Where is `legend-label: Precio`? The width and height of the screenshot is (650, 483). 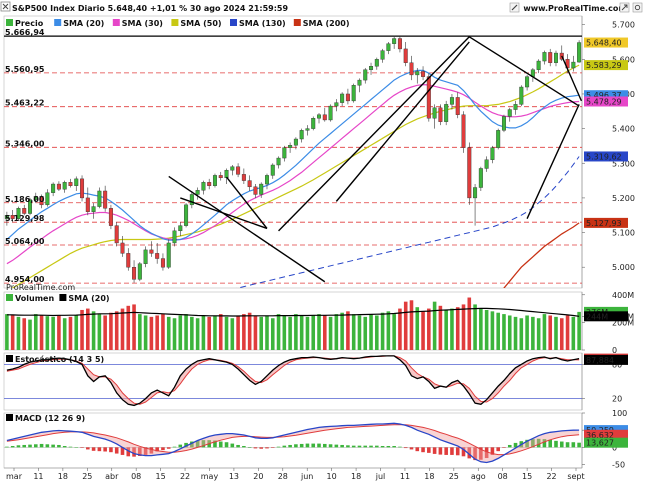 legend-label: Precio is located at coordinates (29, 23).